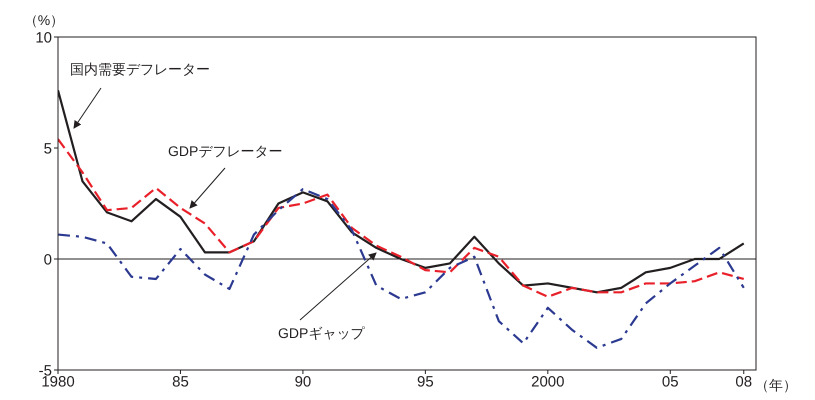  Describe the element at coordinates (44, 20) in the screenshot. I see `y-axis-title: （%）` at that location.